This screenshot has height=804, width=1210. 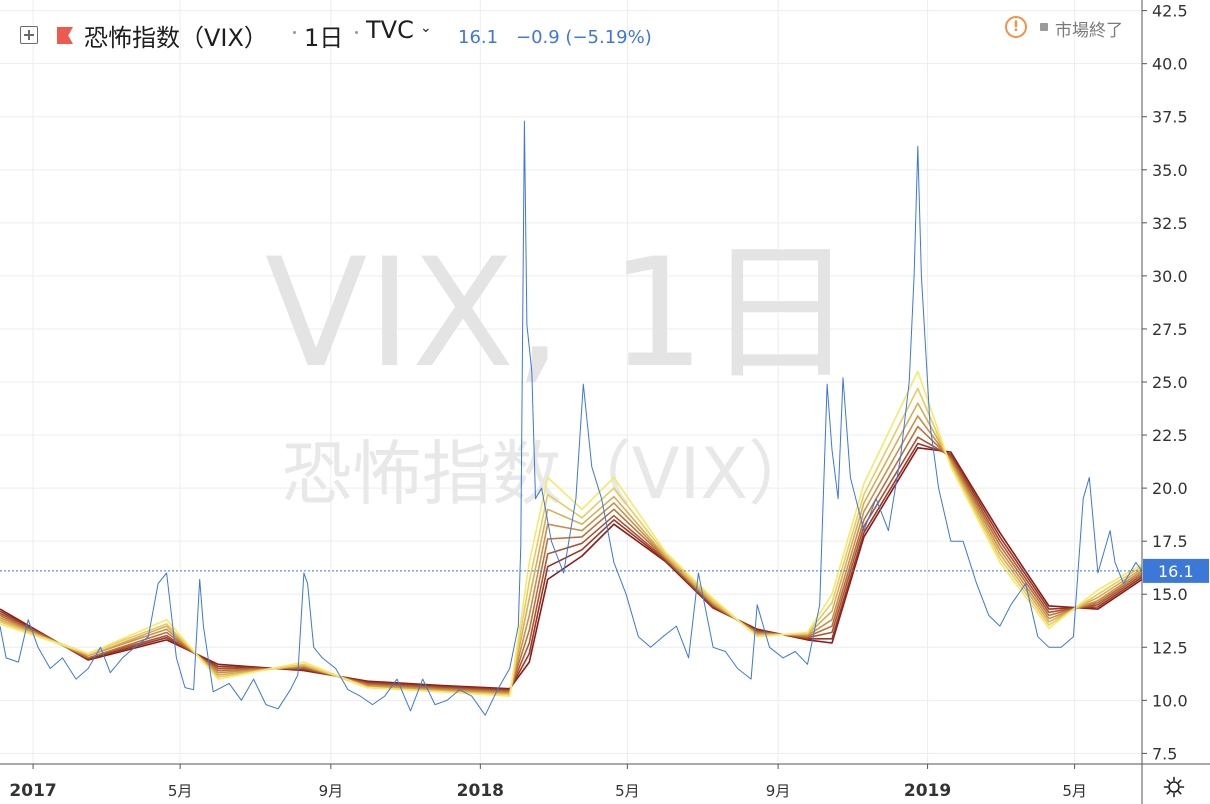 What do you see at coordinates (560, 314) in the screenshot?
I see `watermark-symbol-text: VIX, 1日` at bounding box center [560, 314].